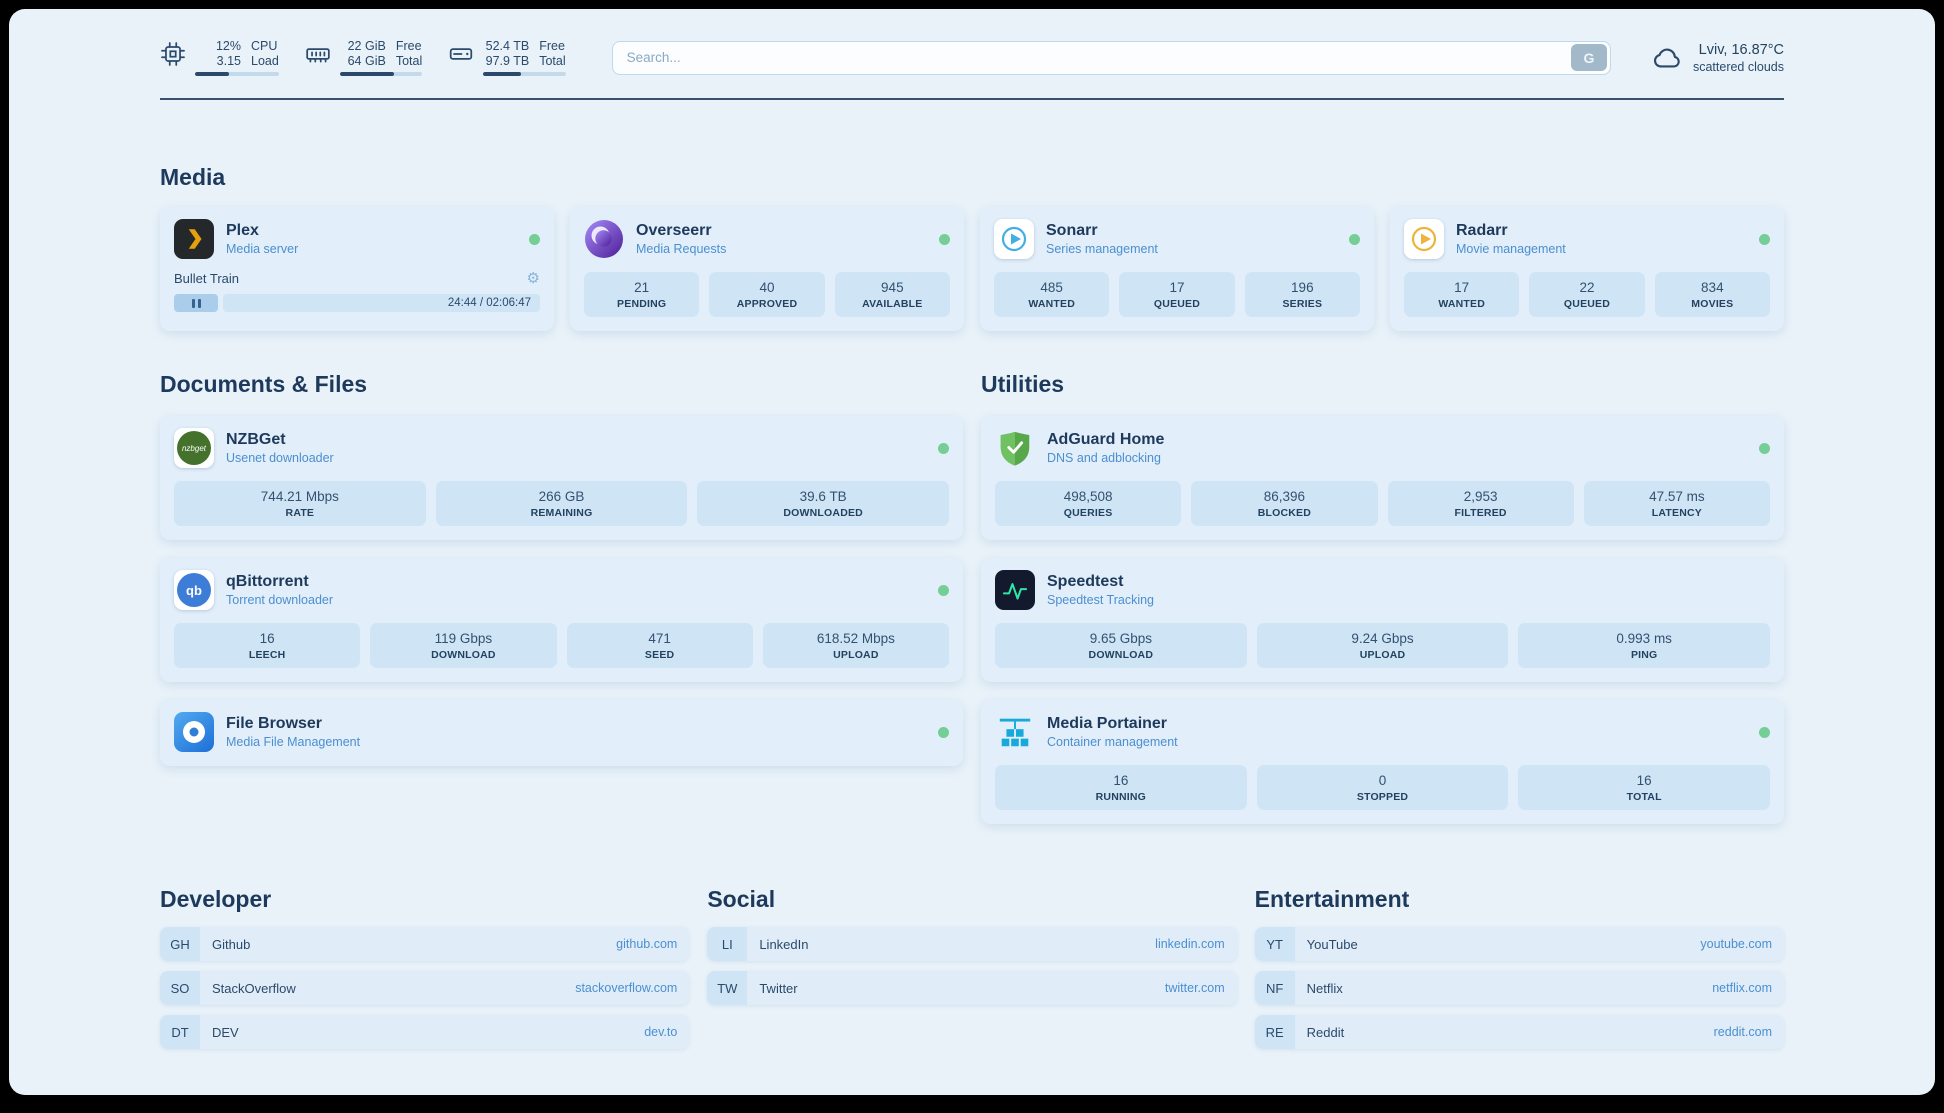 The width and height of the screenshot is (1944, 1113). I want to click on memory-widget: 22 GiB Free 64 GiB Total, so click(364, 57).